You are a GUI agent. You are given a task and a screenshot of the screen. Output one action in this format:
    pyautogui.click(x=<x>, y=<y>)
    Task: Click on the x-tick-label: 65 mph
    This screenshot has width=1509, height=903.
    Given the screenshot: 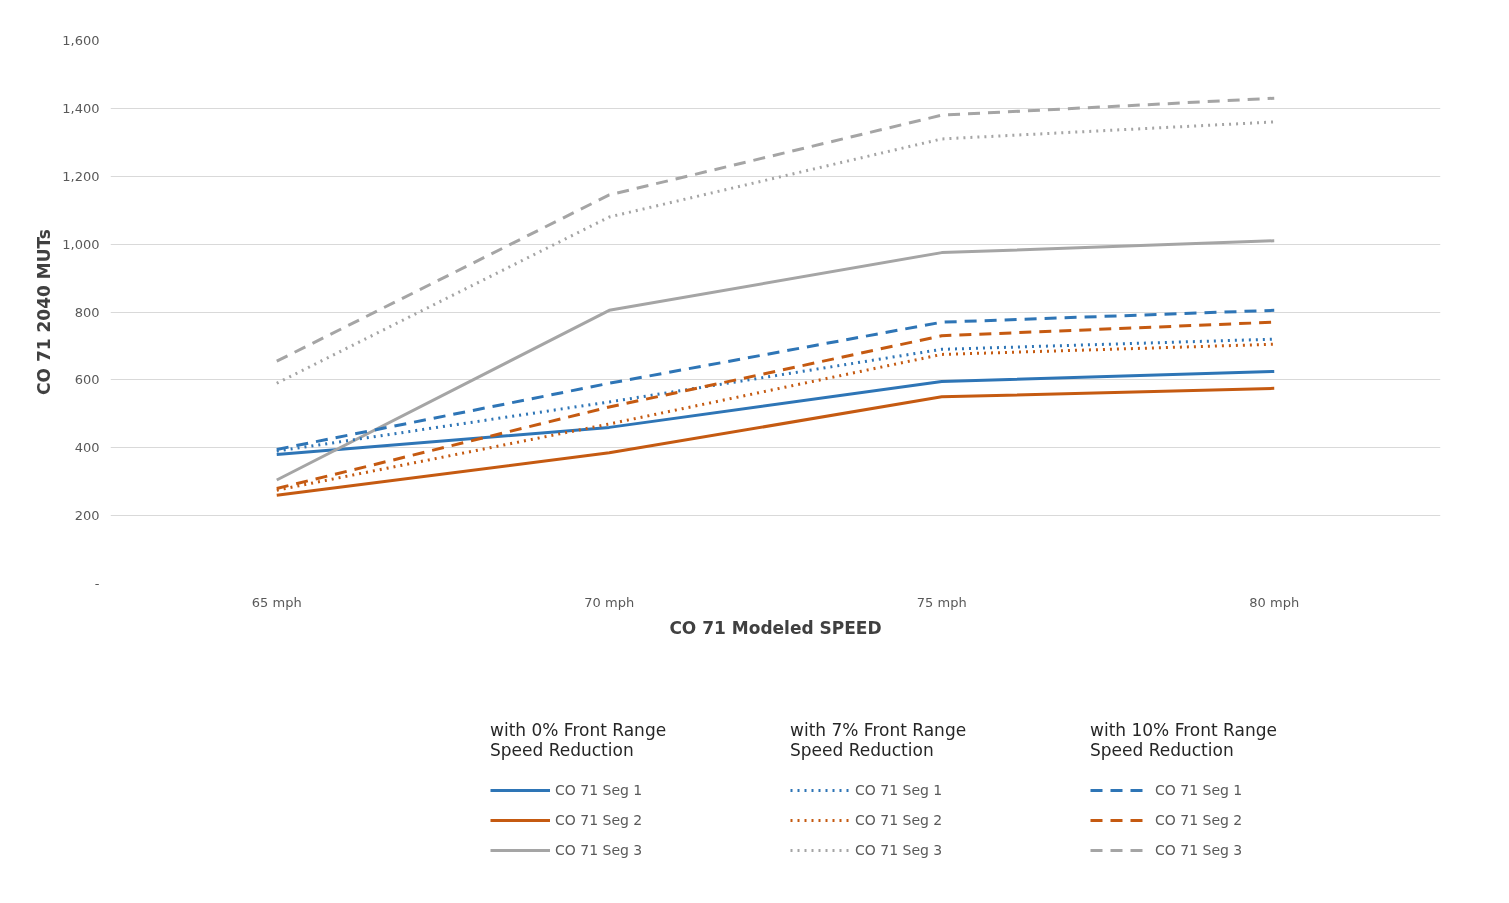 What is the action you would take?
    pyautogui.click(x=276, y=602)
    